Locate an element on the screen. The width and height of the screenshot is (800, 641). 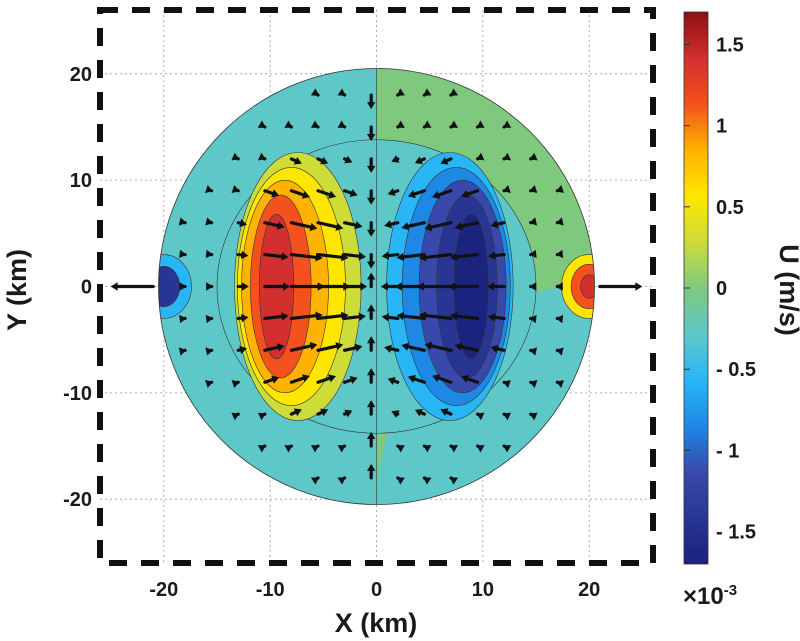
x-tick-label: 20 is located at coordinates (589, 590).